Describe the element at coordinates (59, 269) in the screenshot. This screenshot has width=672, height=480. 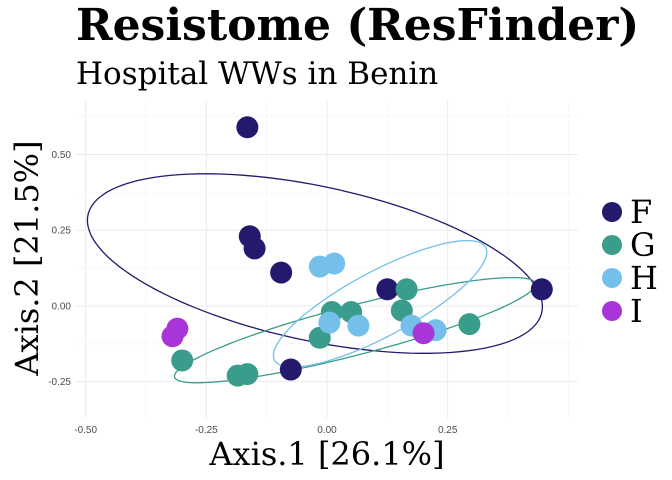
I see `y-axis-ticks: -0.25 0.00 0.25 0.50` at that location.